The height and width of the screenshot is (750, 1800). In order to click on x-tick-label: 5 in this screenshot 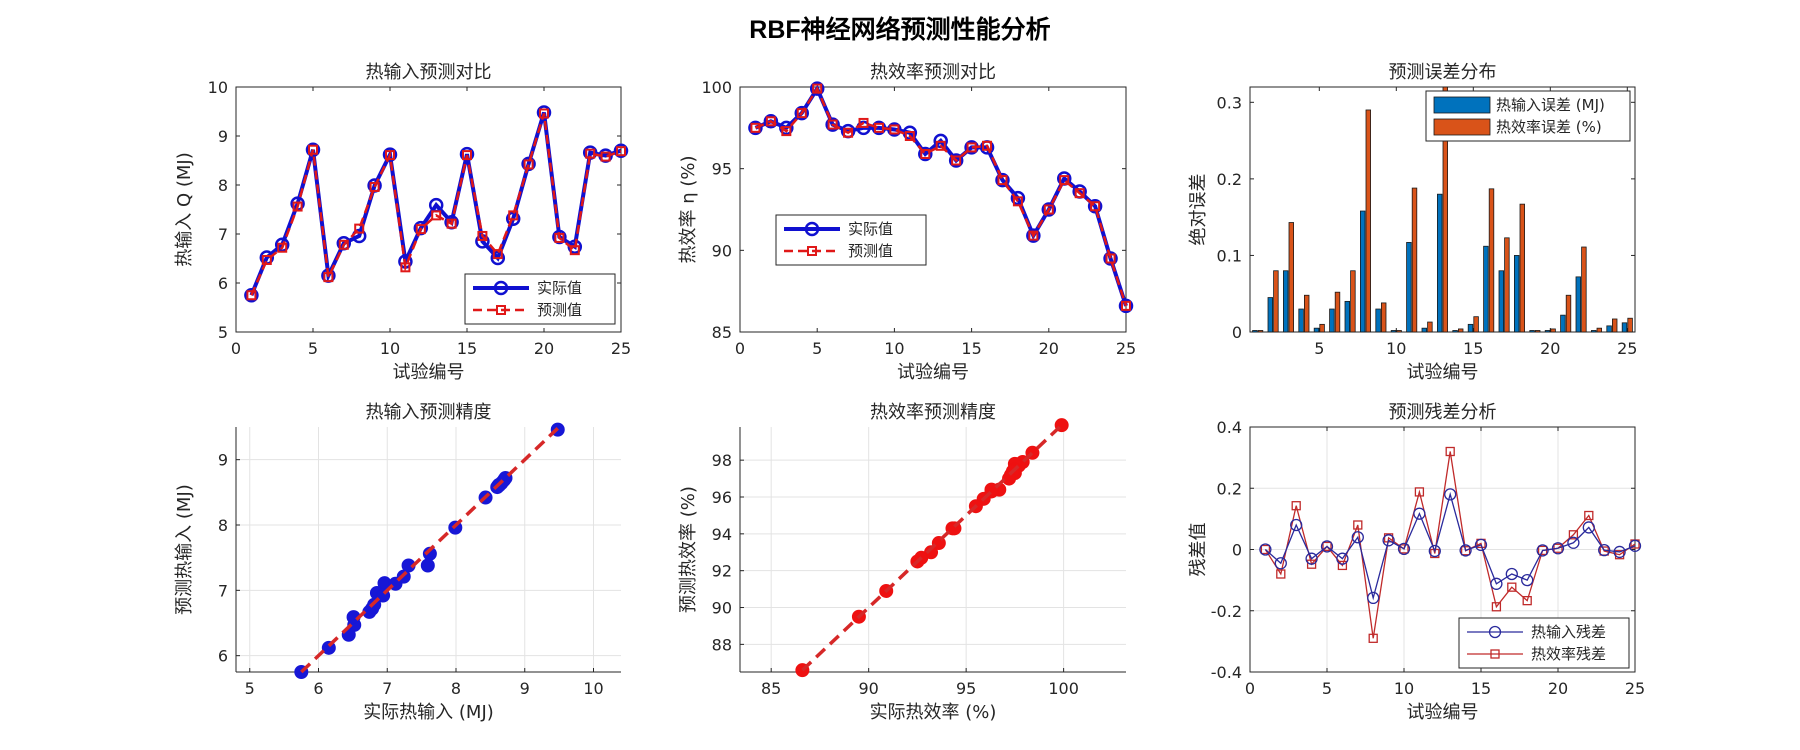, I will do `click(250, 688)`.